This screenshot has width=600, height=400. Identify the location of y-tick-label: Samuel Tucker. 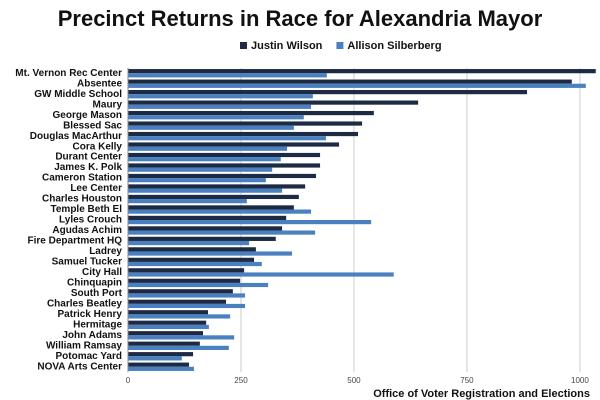
(87, 262).